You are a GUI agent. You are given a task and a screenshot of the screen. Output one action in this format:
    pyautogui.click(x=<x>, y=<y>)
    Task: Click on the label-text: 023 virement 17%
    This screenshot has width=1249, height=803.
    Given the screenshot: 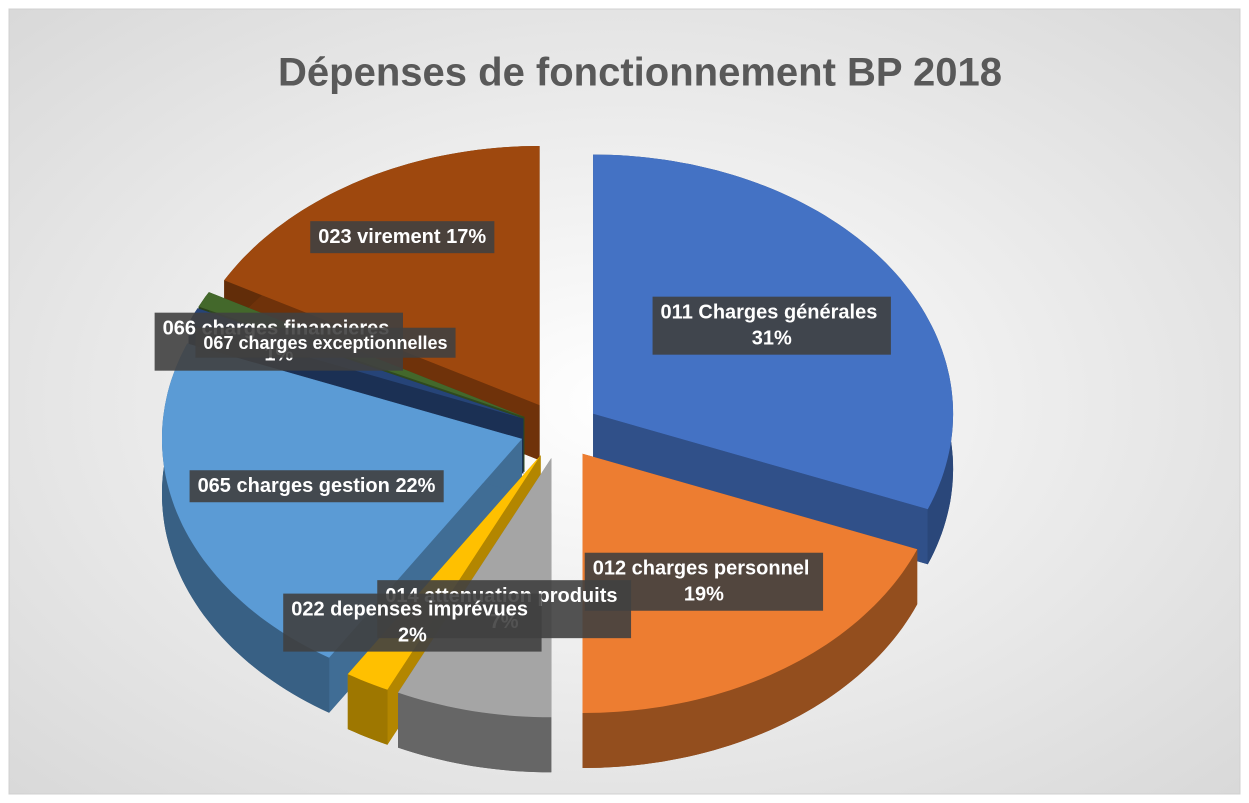 What is the action you would take?
    pyautogui.click(x=402, y=237)
    